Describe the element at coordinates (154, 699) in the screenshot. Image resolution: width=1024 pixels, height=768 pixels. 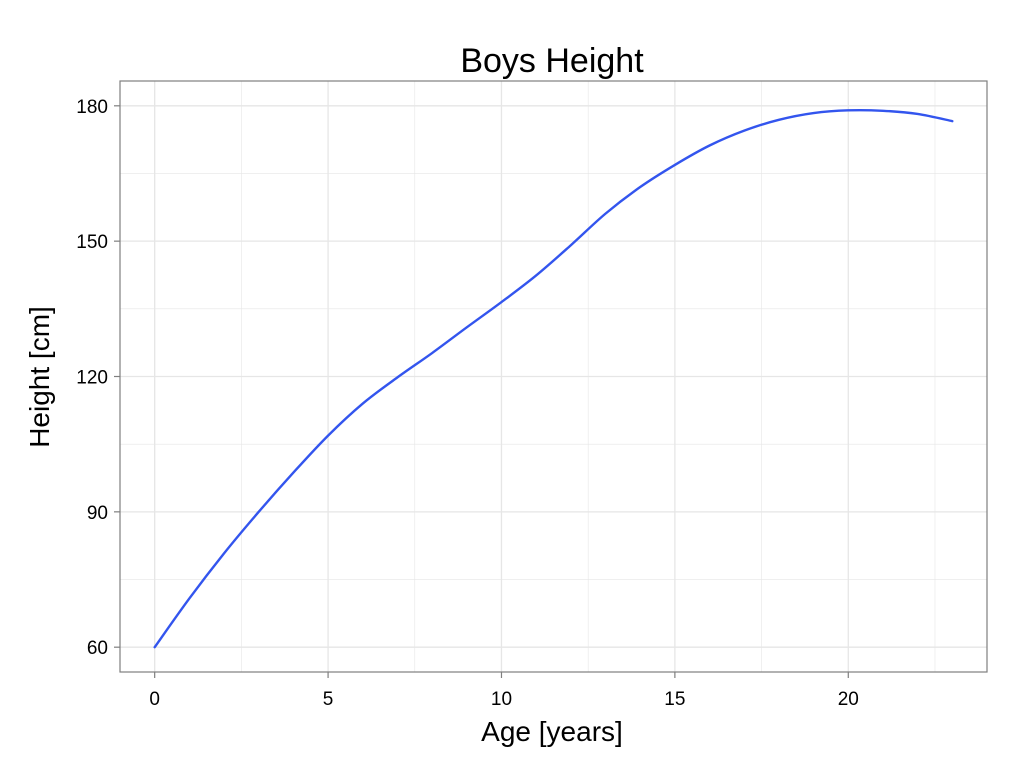
I see `x-tick-label: 0` at that location.